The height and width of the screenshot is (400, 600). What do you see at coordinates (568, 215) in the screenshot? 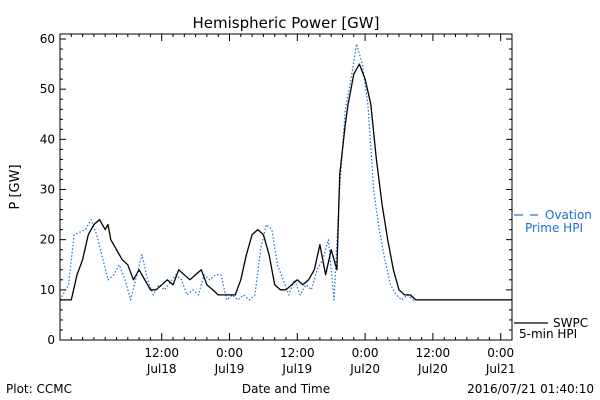
I see `legend-ovation-line1: Ovation` at bounding box center [568, 215].